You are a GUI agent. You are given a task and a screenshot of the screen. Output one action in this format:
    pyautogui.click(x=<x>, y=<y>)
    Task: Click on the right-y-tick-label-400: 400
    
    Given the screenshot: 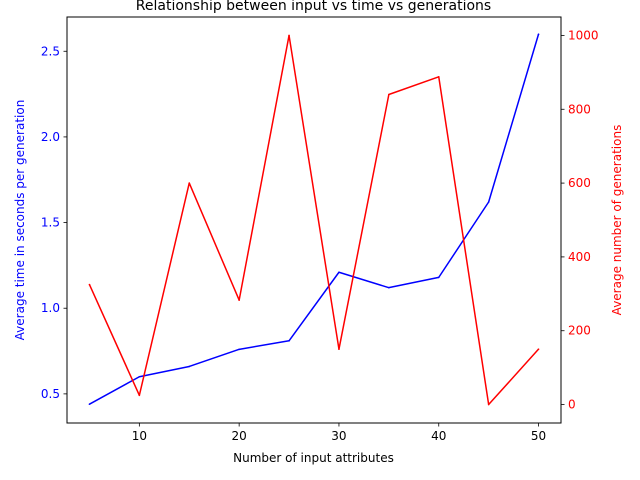 What is the action you would take?
    pyautogui.click(x=579, y=257)
    